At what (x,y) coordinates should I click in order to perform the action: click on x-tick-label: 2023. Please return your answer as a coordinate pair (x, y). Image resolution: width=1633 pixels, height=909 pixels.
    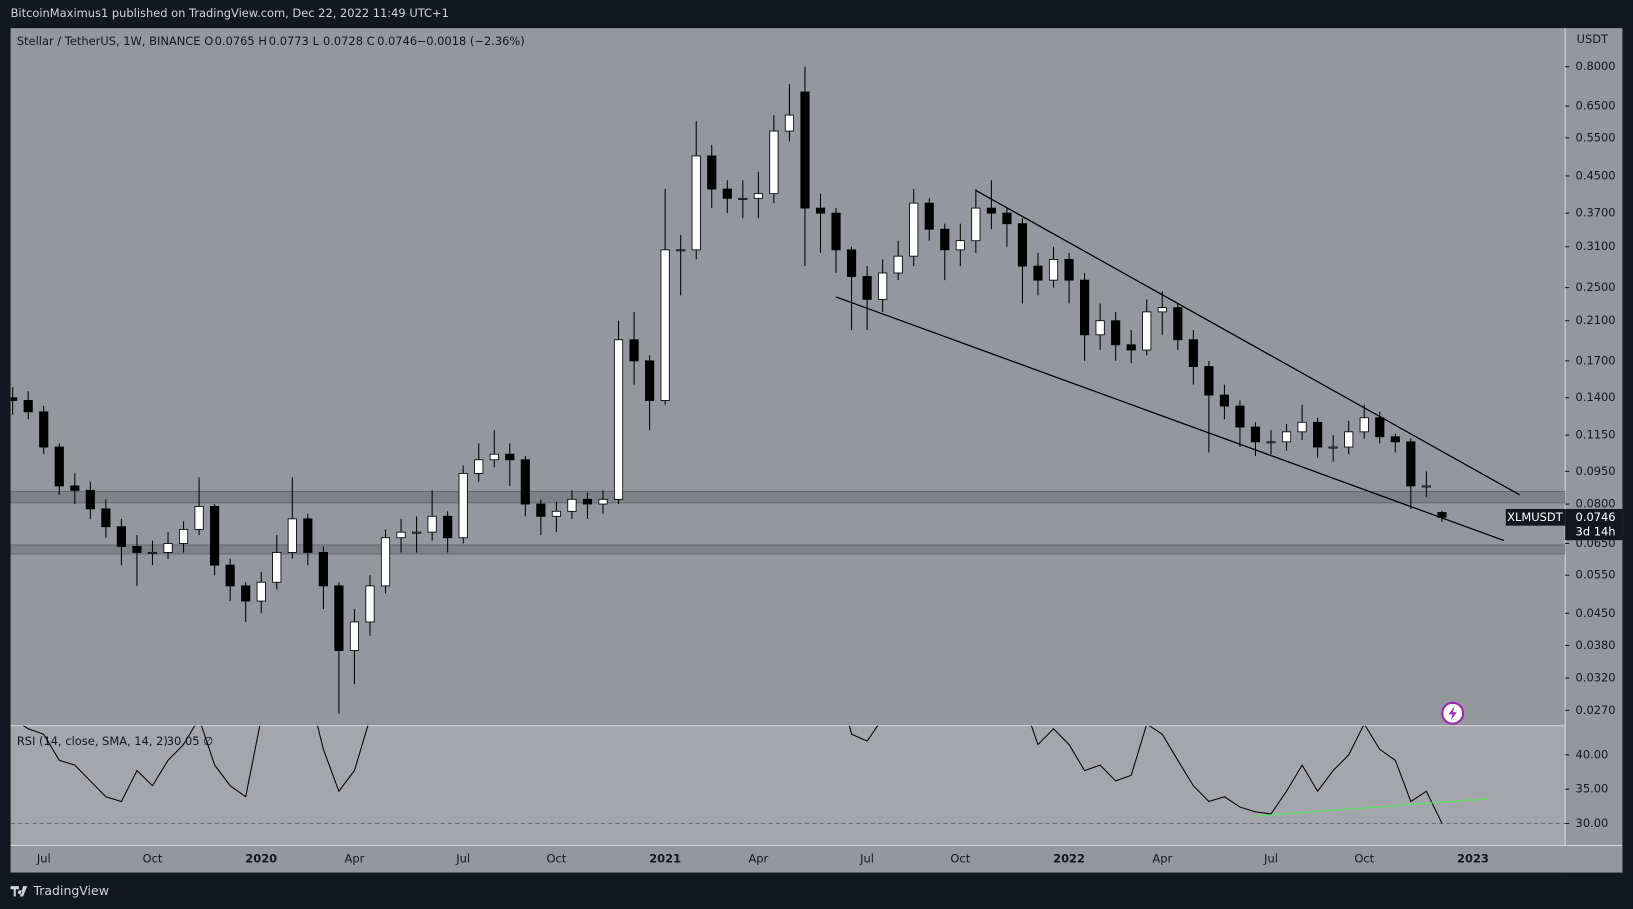
    Looking at the image, I should click on (1473, 859).